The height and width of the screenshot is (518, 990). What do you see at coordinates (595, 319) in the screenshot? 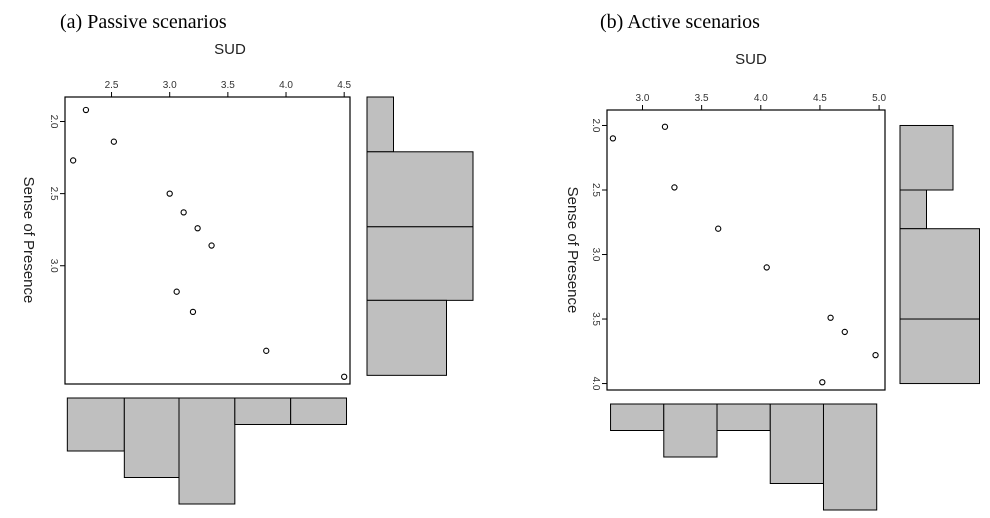
I see `y-tick-label: 3.5` at bounding box center [595, 319].